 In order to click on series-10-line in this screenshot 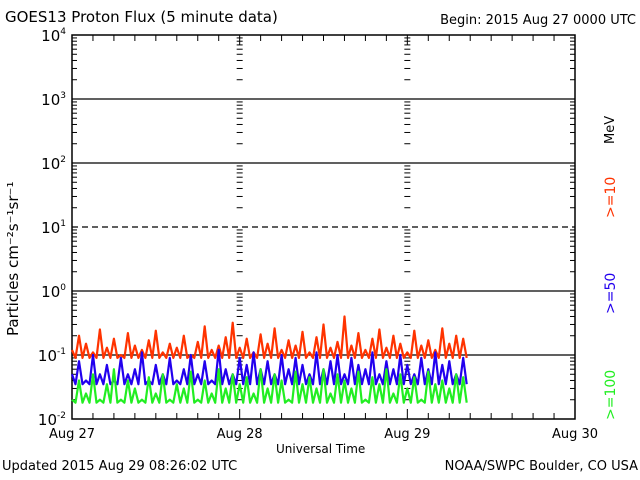, I will do `click(269, 337)`.